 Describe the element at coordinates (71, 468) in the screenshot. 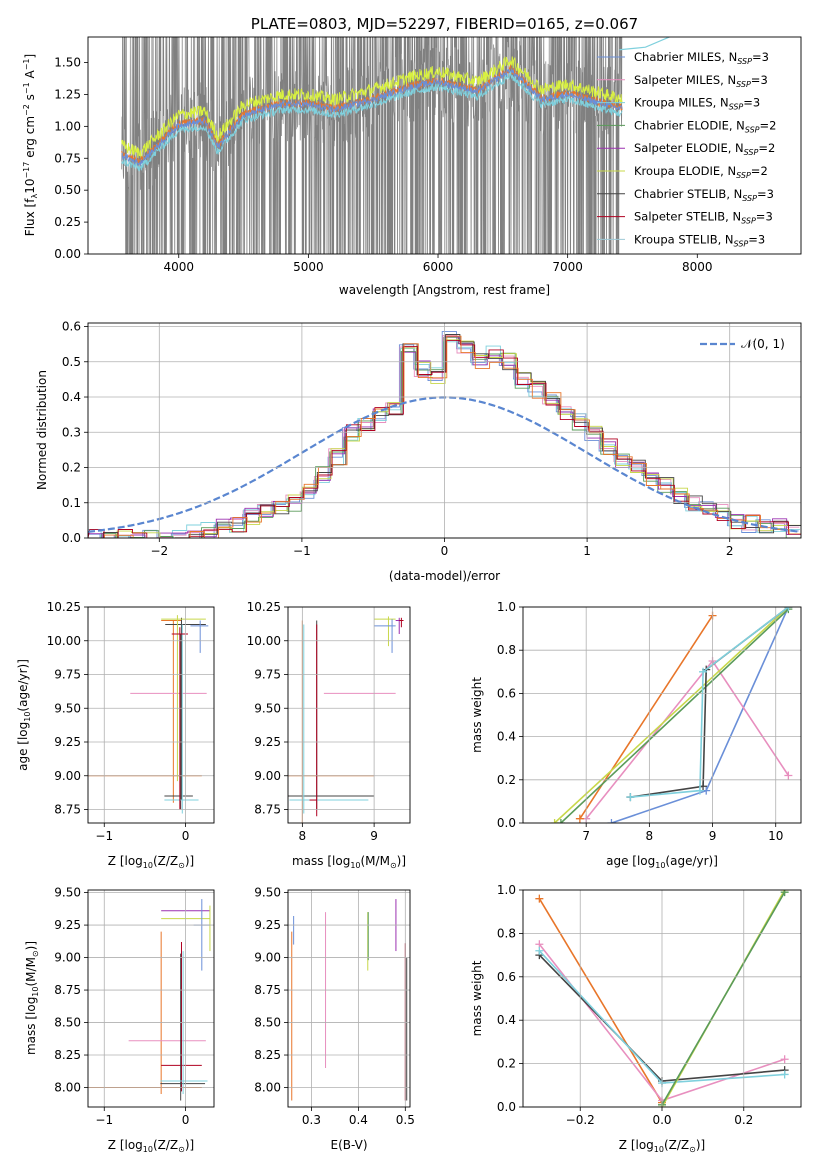

I see `y-tick-label: 0.2` at that location.